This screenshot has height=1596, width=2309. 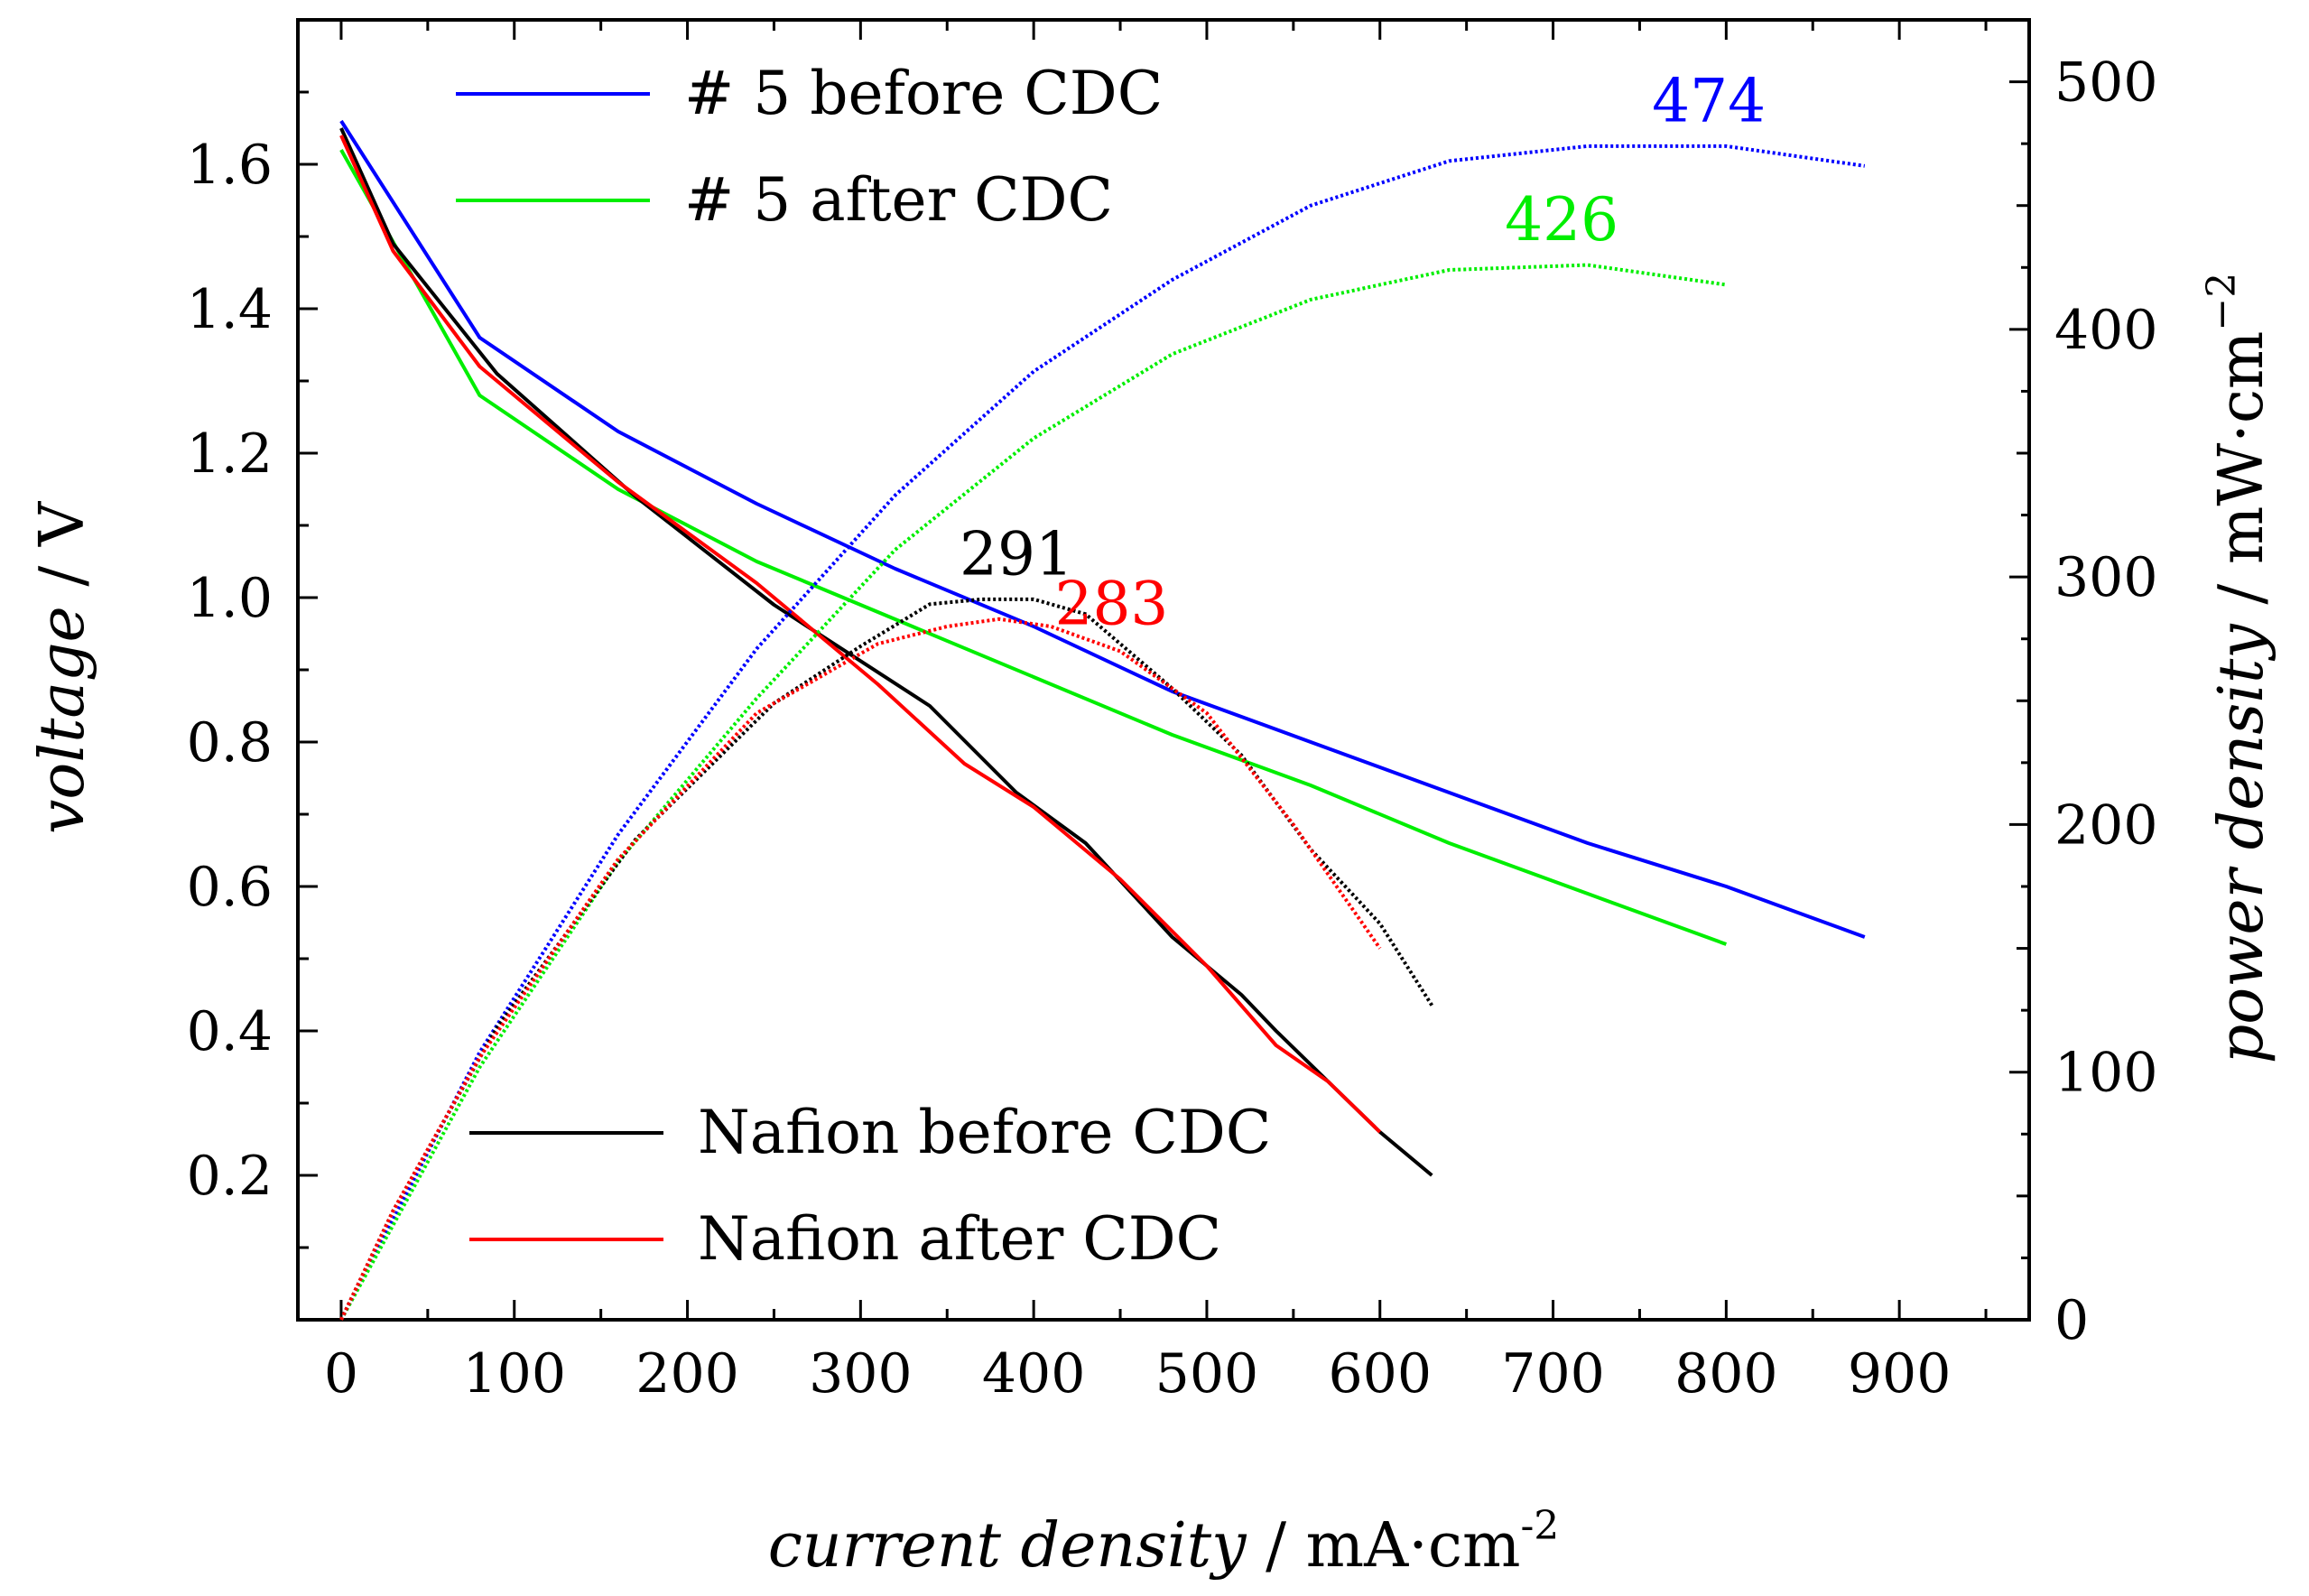 What do you see at coordinates (2071, 1320) in the screenshot?
I see `y-right-tick-label: 0` at bounding box center [2071, 1320].